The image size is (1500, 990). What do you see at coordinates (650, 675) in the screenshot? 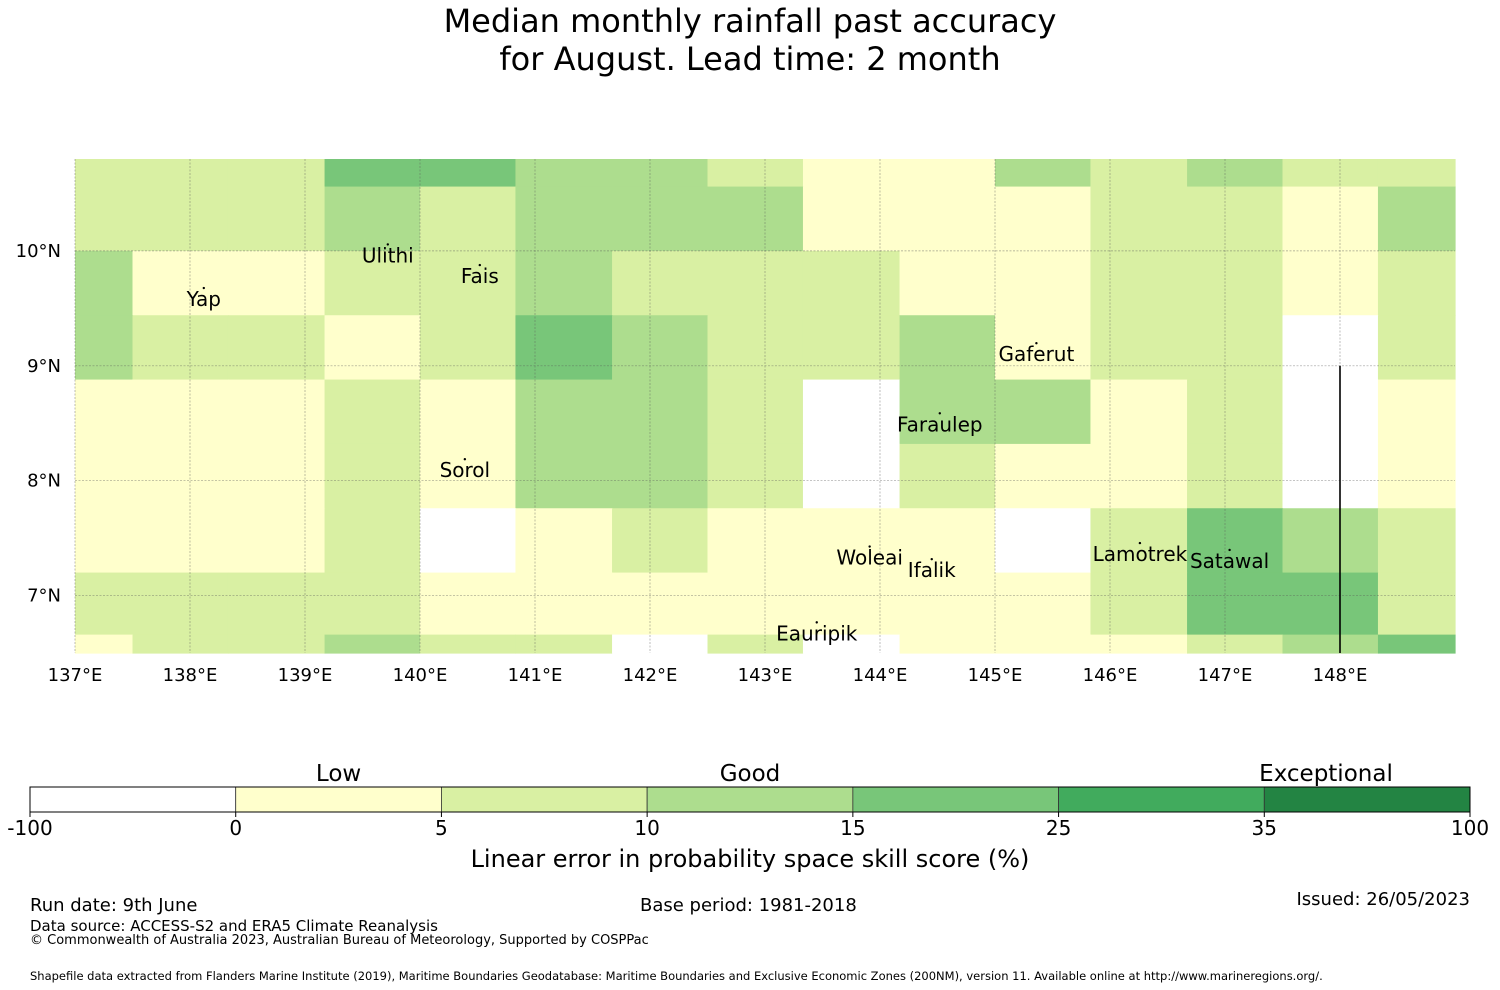
I see `longitude-tick-label: 142°E` at bounding box center [650, 675].